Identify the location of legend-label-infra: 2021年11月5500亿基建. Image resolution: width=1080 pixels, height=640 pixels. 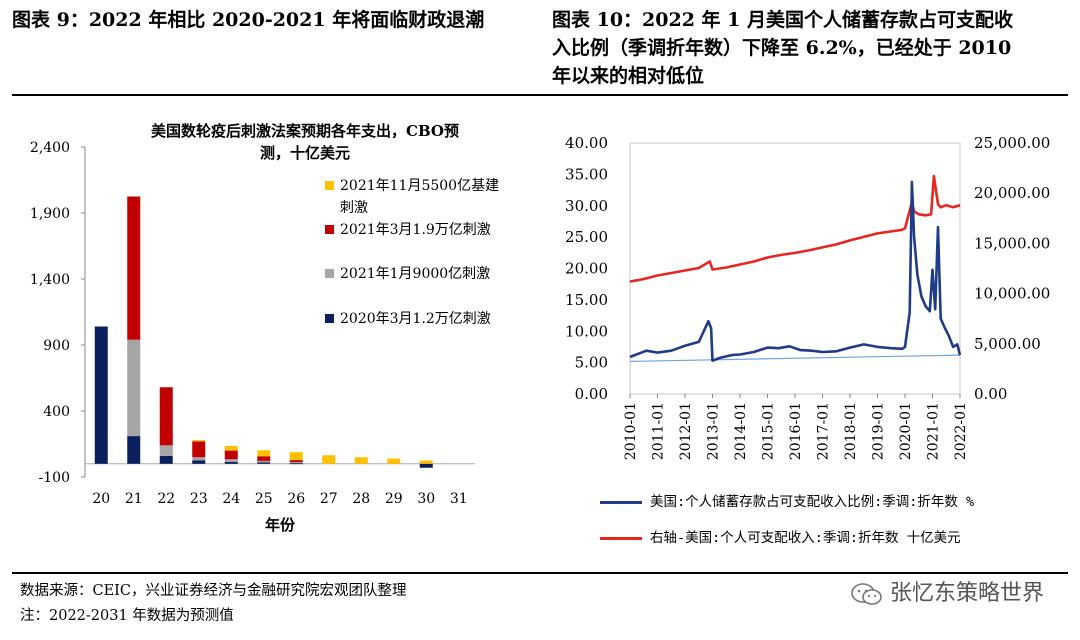
(420, 186).